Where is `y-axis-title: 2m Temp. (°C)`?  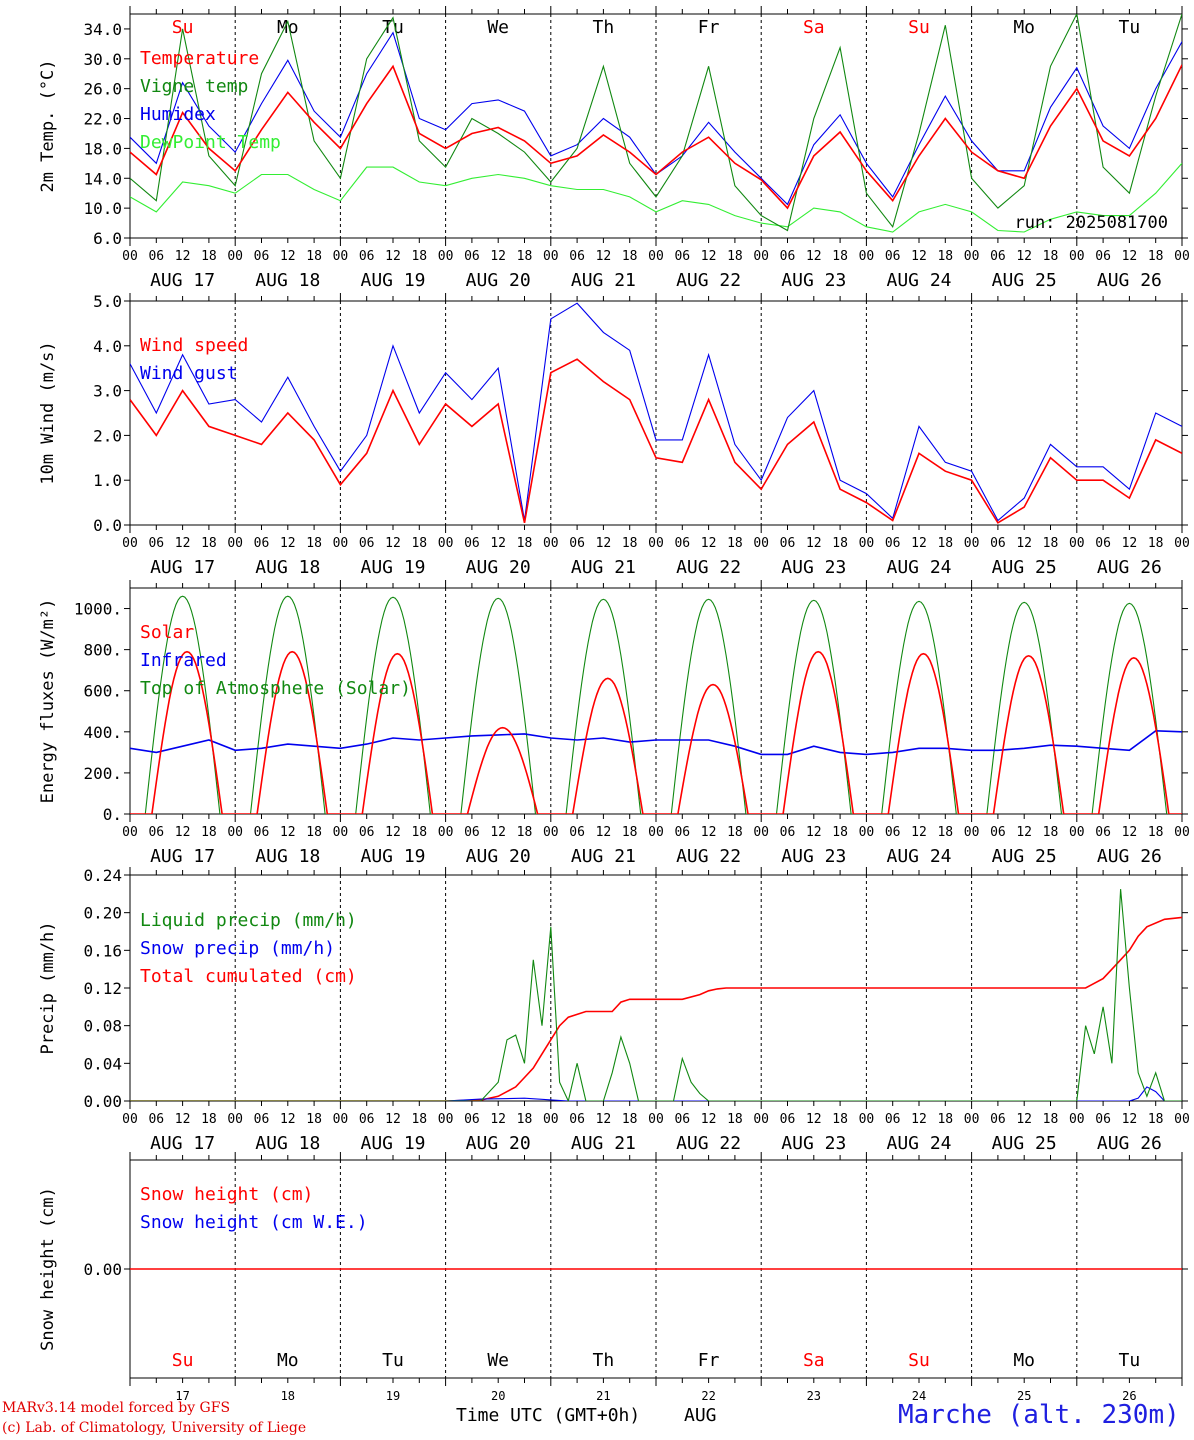
y-axis-title: 2m Temp. (°C) is located at coordinates (48, 125).